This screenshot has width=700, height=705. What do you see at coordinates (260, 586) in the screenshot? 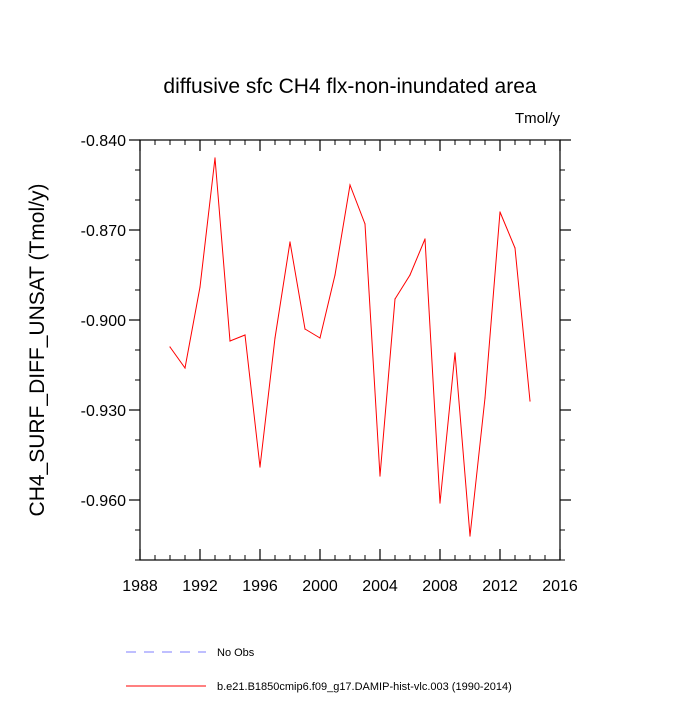
I see `x-tick-label: 1996` at bounding box center [260, 586].